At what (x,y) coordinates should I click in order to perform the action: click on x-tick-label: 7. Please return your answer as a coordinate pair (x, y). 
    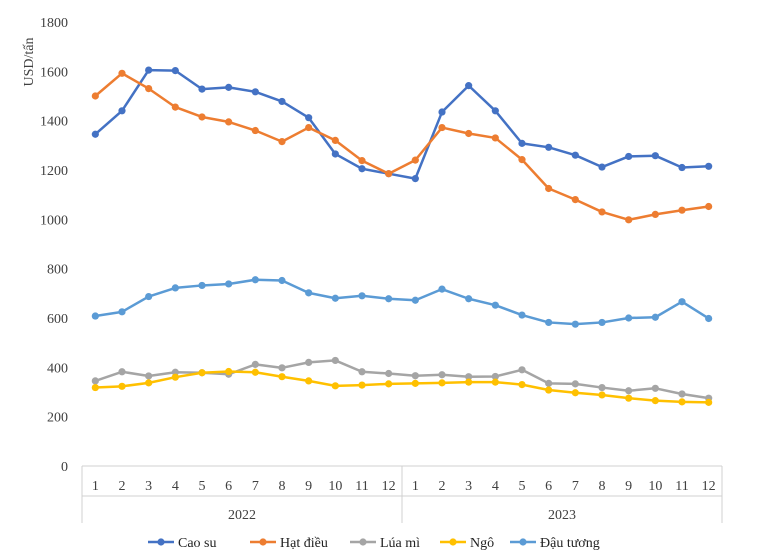
    Looking at the image, I should click on (575, 486).